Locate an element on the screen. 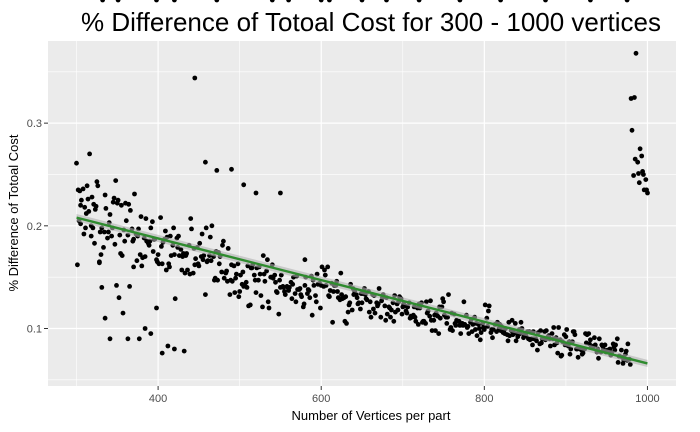 The width and height of the screenshot is (700, 432). x-tick-label: 400 is located at coordinates (158, 399).